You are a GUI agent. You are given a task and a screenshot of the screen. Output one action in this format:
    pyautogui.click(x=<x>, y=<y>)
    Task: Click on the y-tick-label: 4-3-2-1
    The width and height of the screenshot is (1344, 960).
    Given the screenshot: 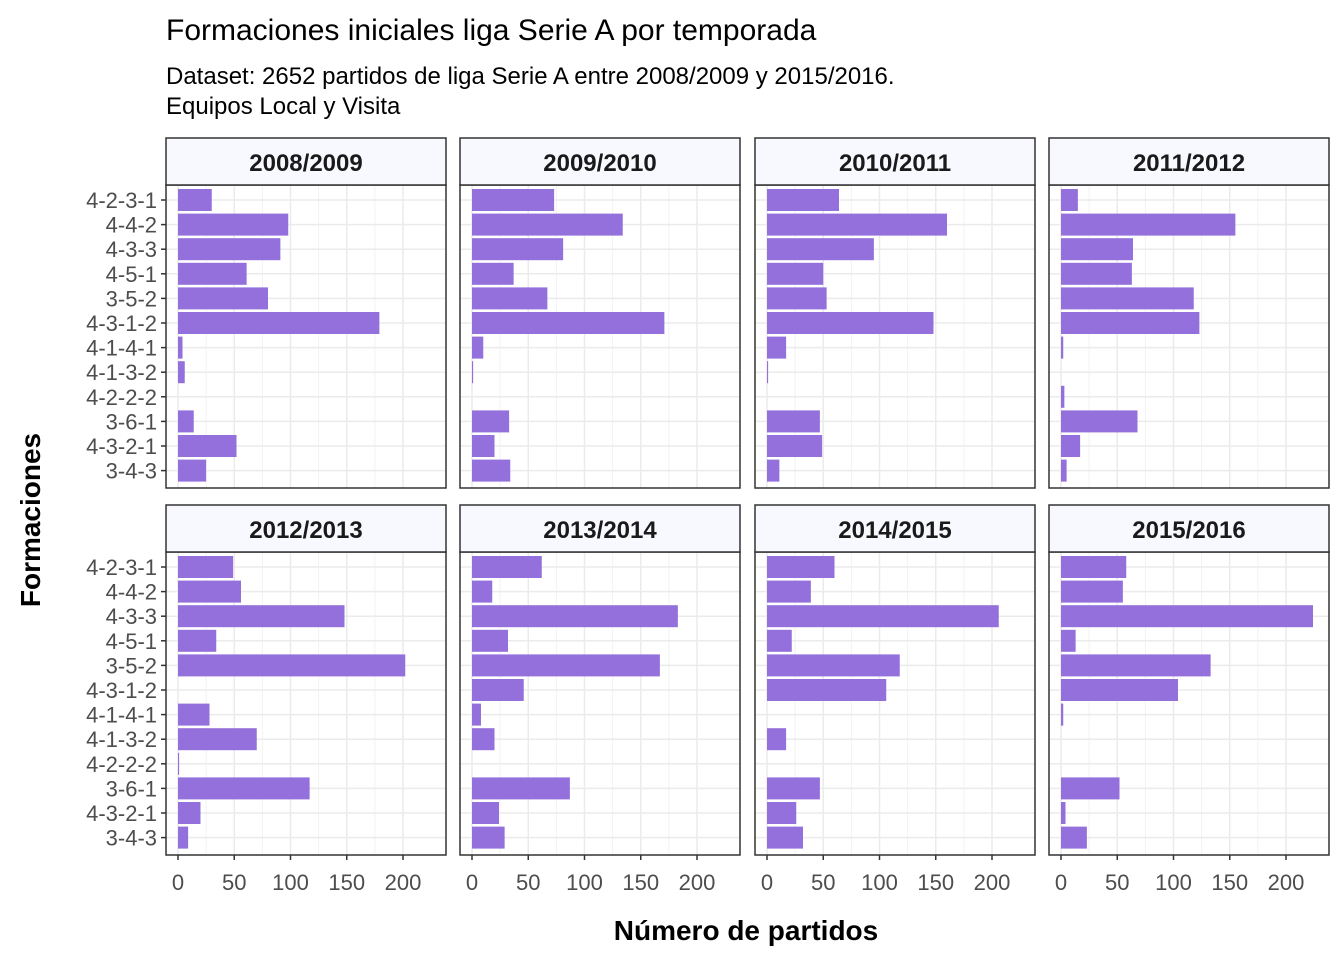 What is the action you would take?
    pyautogui.click(x=121, y=446)
    